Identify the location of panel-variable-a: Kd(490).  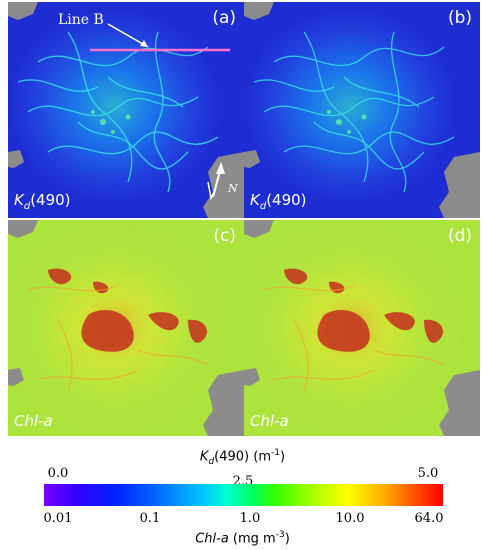
(42, 201).